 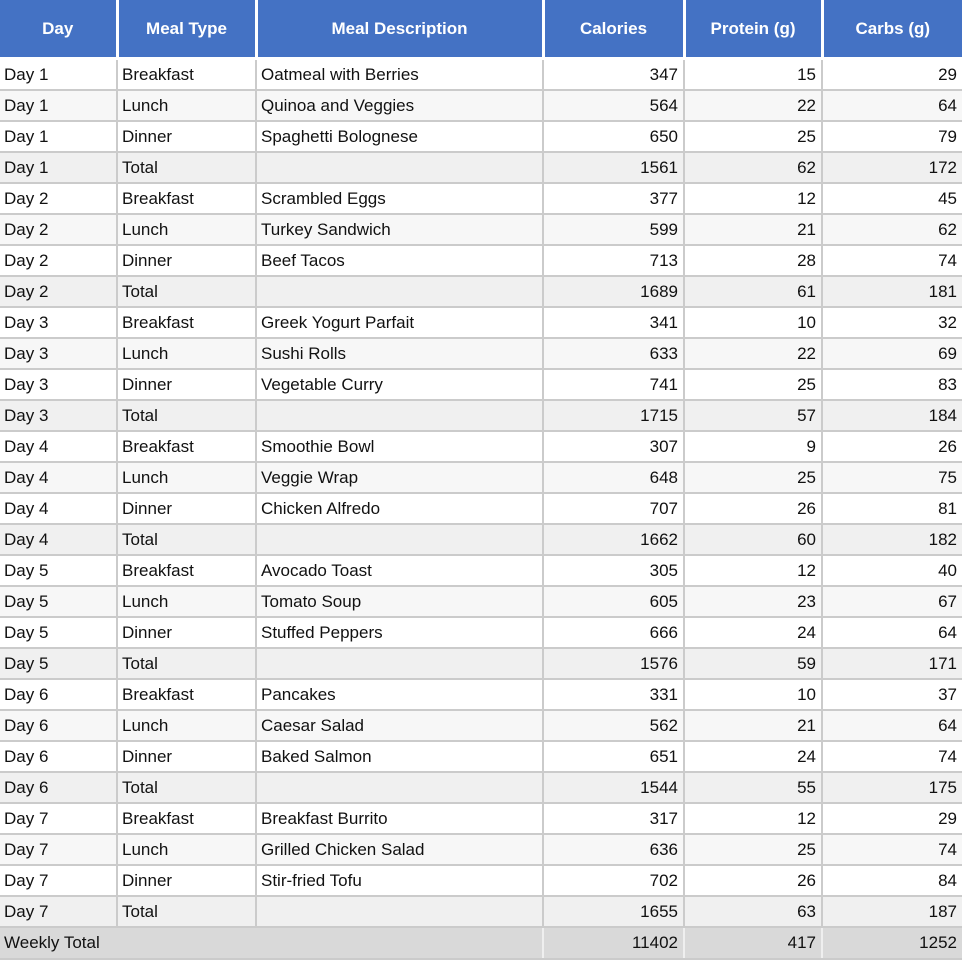 I want to click on table-row: Day 7 Dinner Stir-fried Tofu 702 26 84, so click(x=481, y=881).